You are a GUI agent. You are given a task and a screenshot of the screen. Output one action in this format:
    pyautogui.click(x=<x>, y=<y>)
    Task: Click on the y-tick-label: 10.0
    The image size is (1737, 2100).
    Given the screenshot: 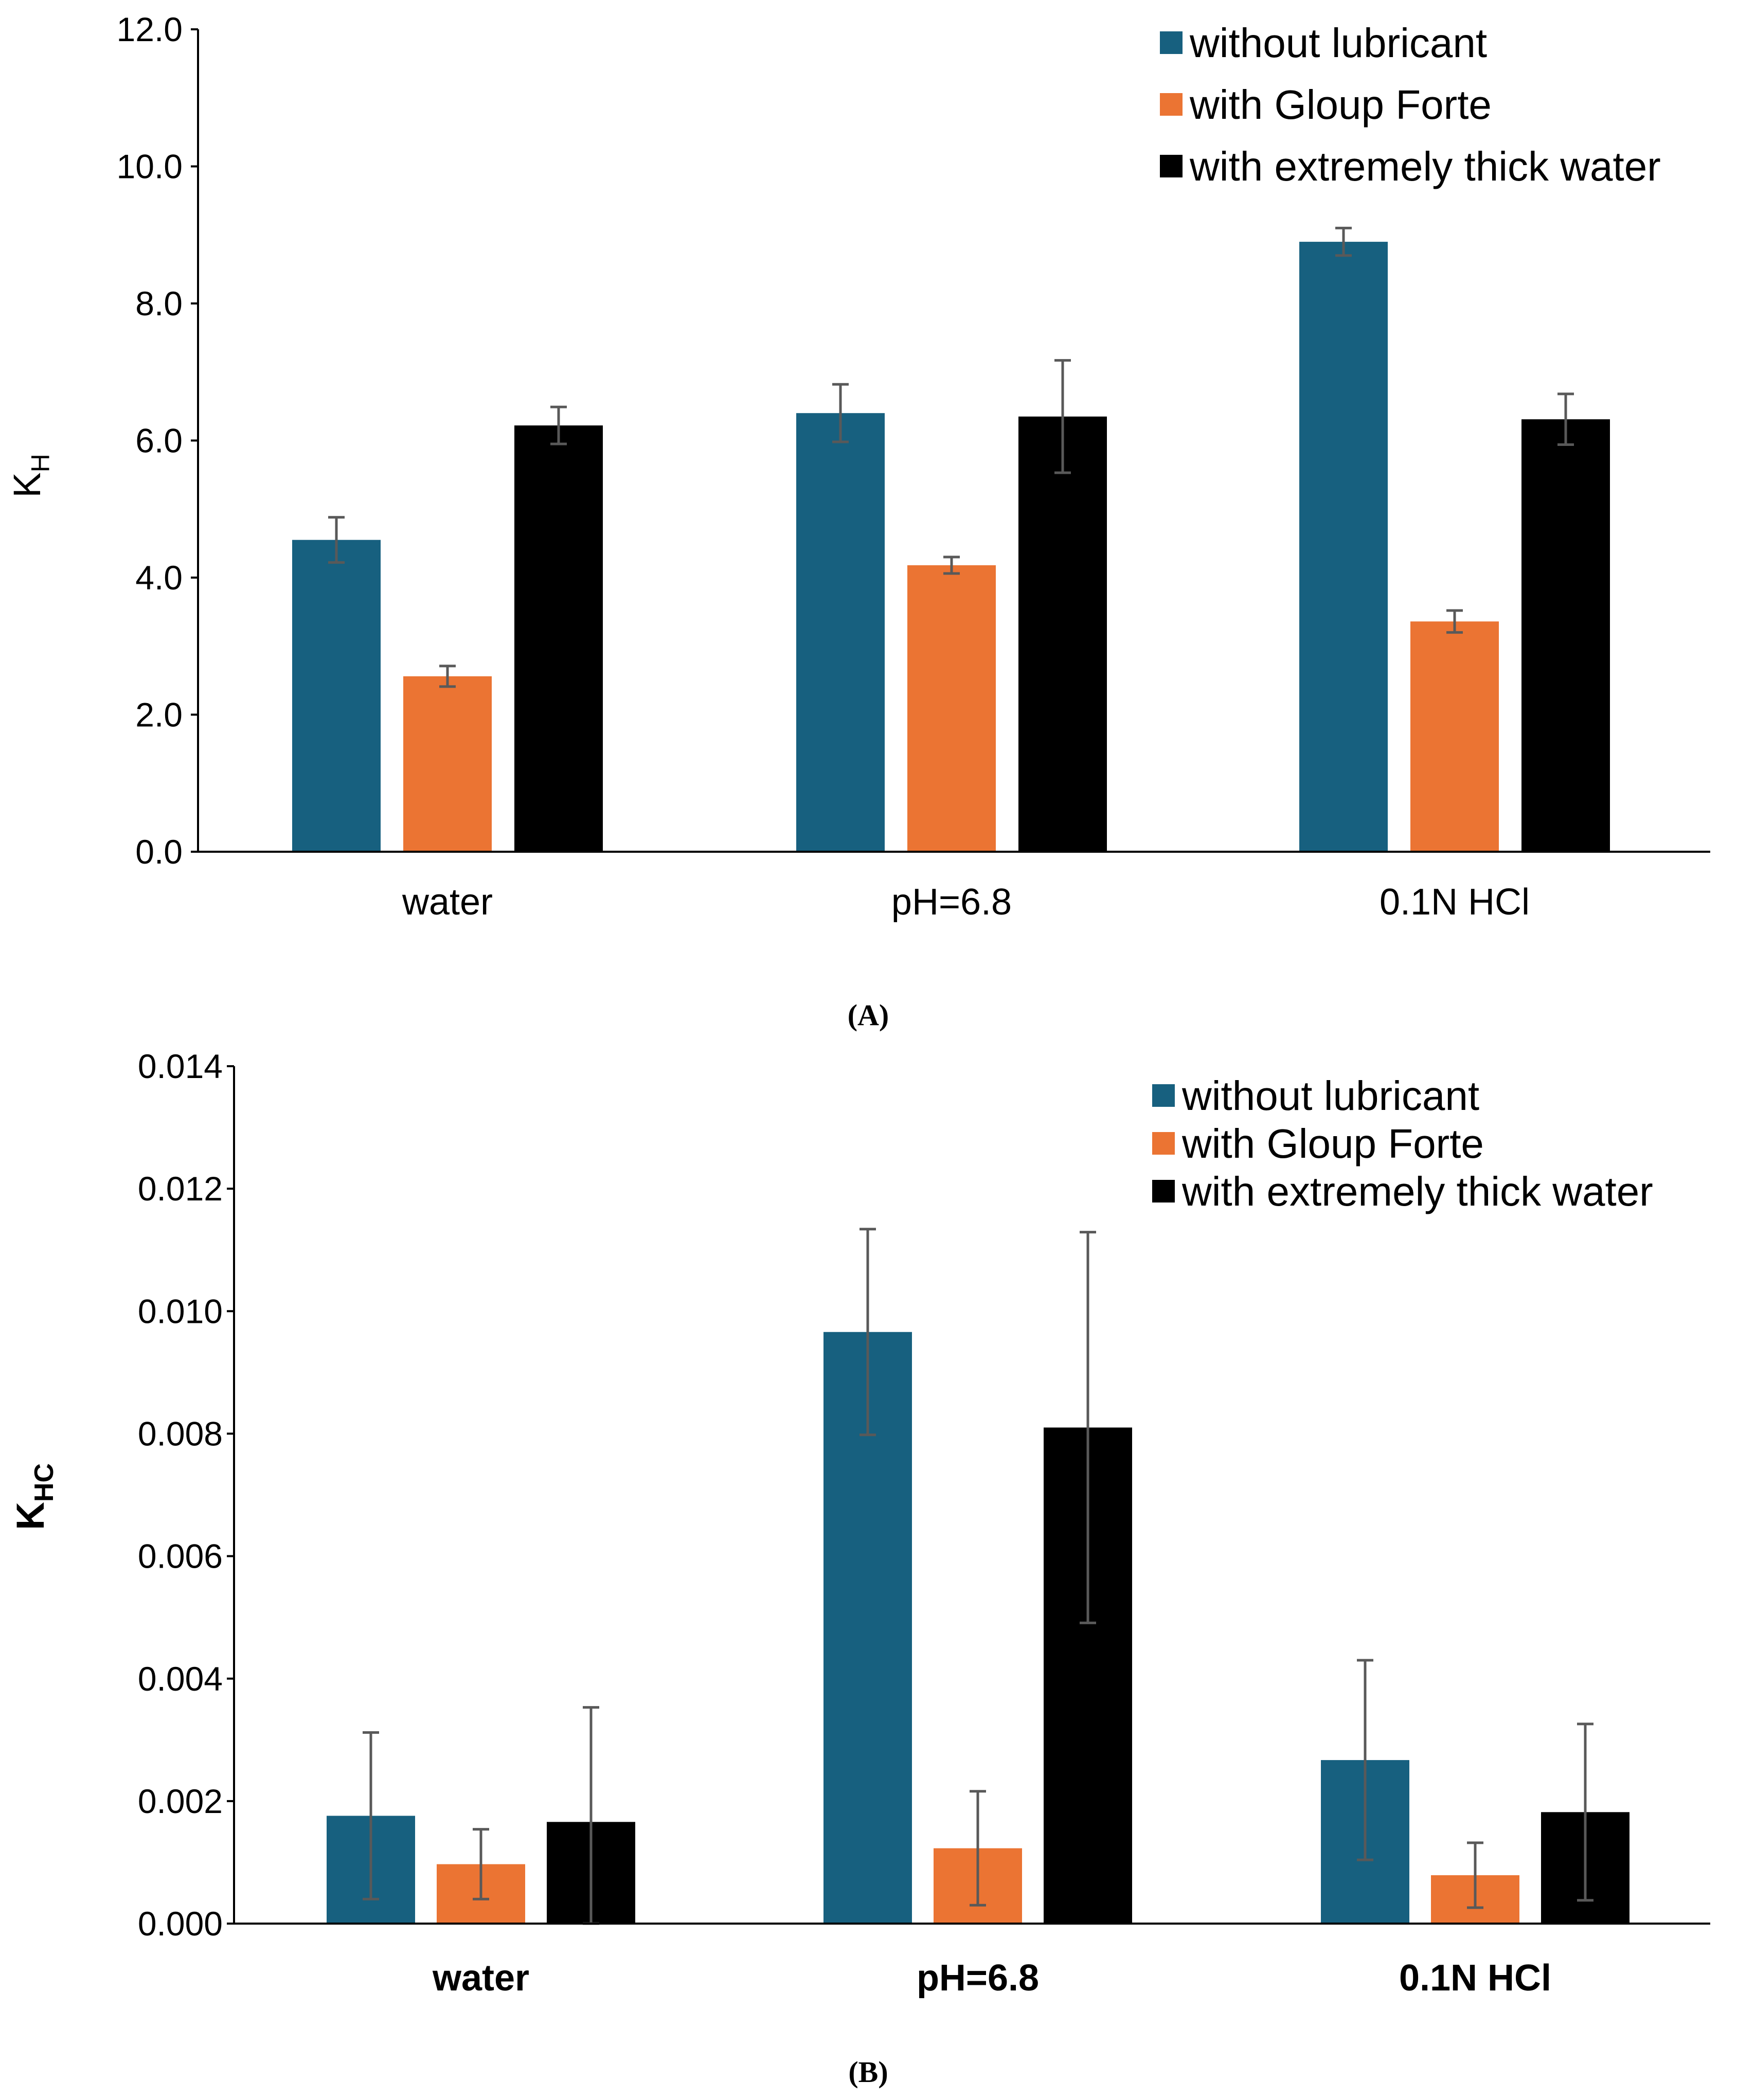 What is the action you would take?
    pyautogui.click(x=150, y=167)
    